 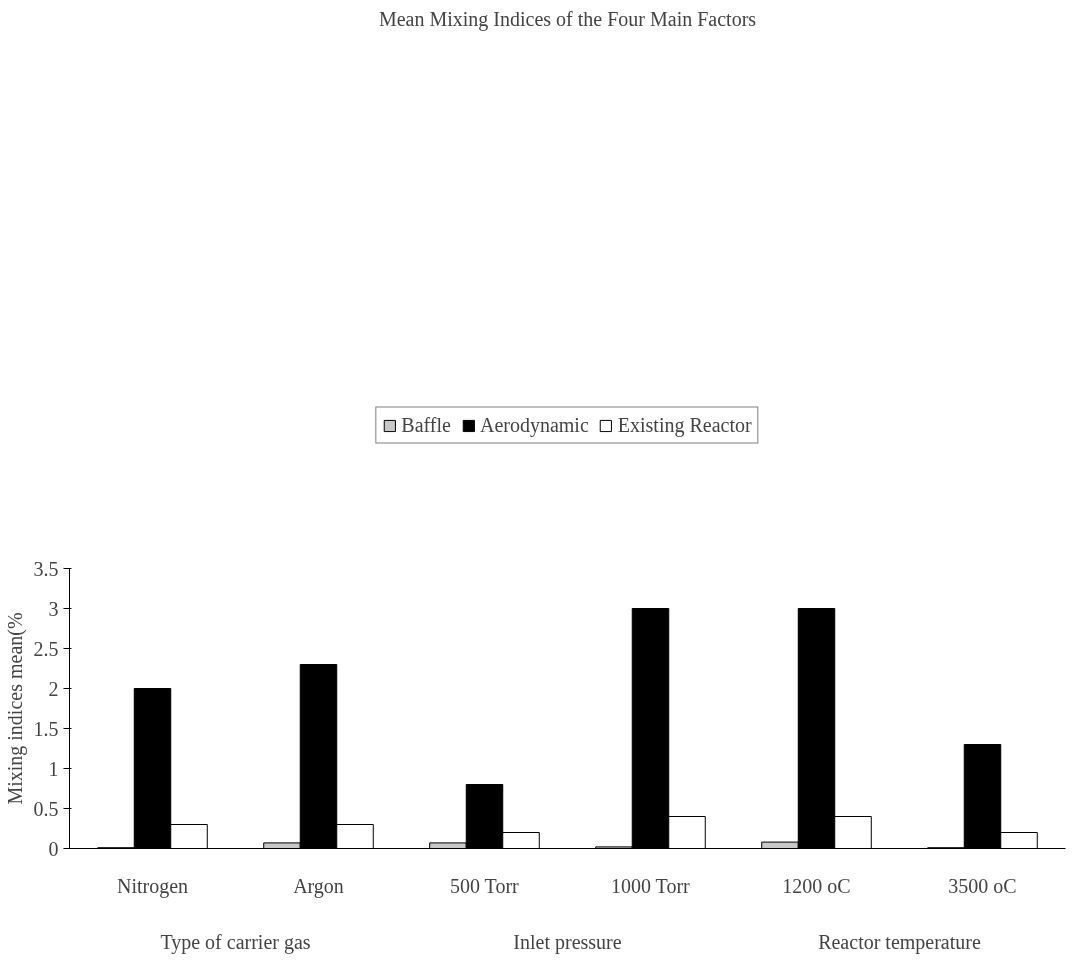 I want to click on x-tick-label: 500 Torr, so click(x=484, y=885).